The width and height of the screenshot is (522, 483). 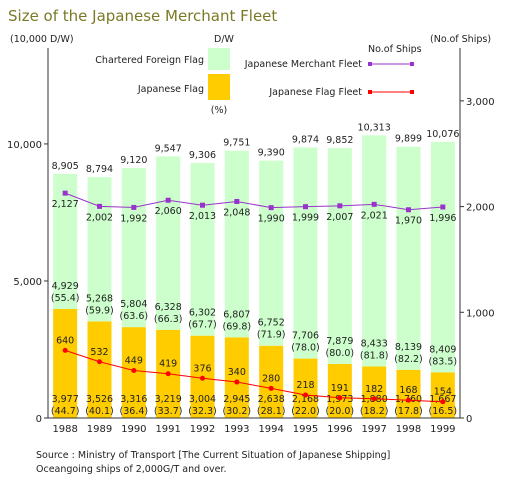 I want to click on right-tick-label: 3,000, so click(x=480, y=102).